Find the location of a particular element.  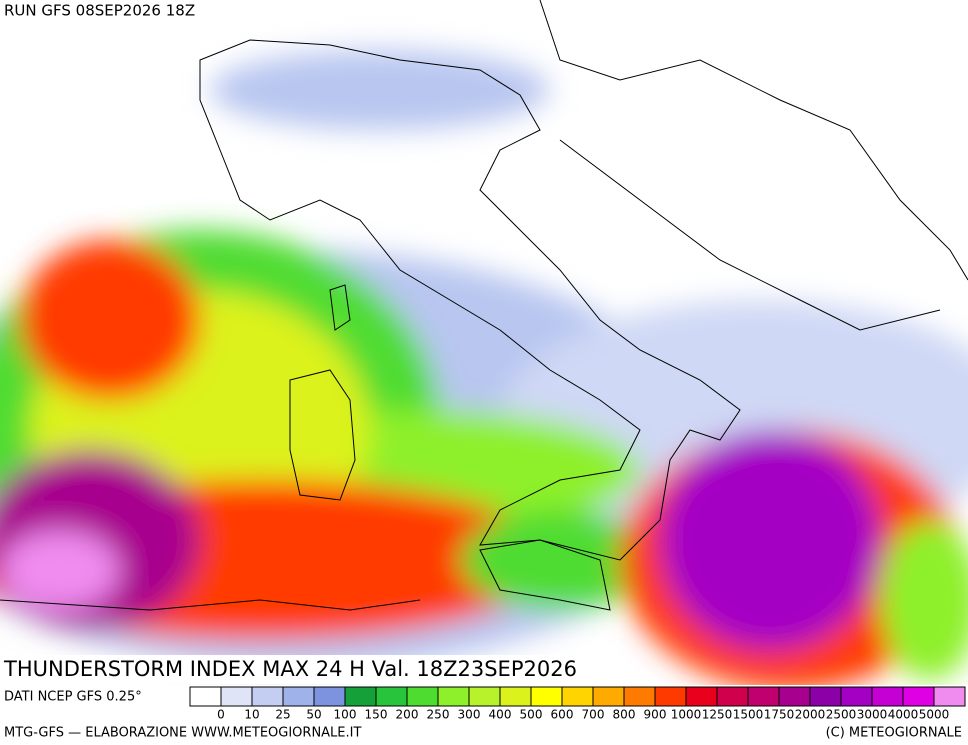

legend-label: 5000 is located at coordinates (934, 715).